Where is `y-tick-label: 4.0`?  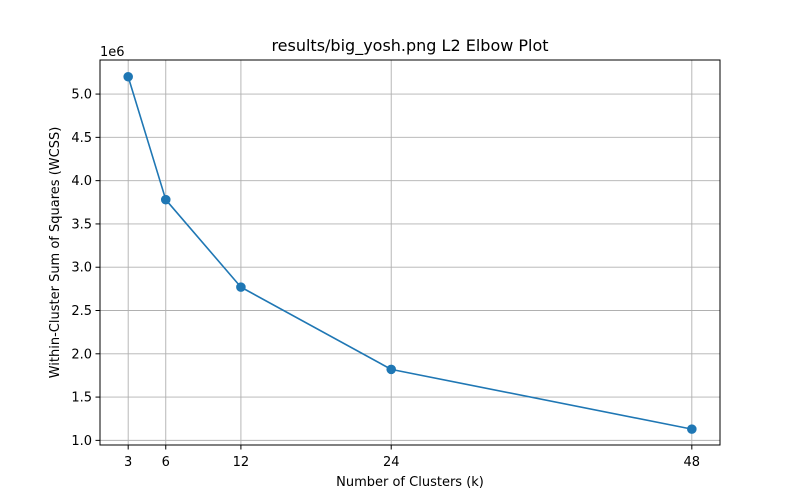
y-tick-label: 4.0 is located at coordinates (81, 181).